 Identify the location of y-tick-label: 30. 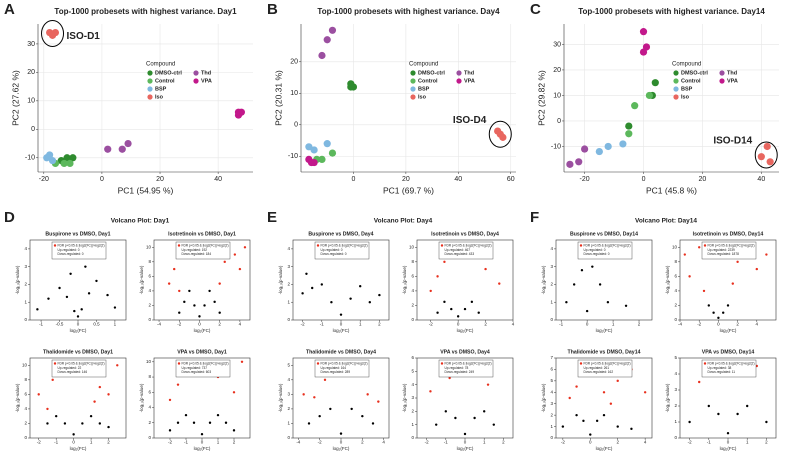
(31, 44).